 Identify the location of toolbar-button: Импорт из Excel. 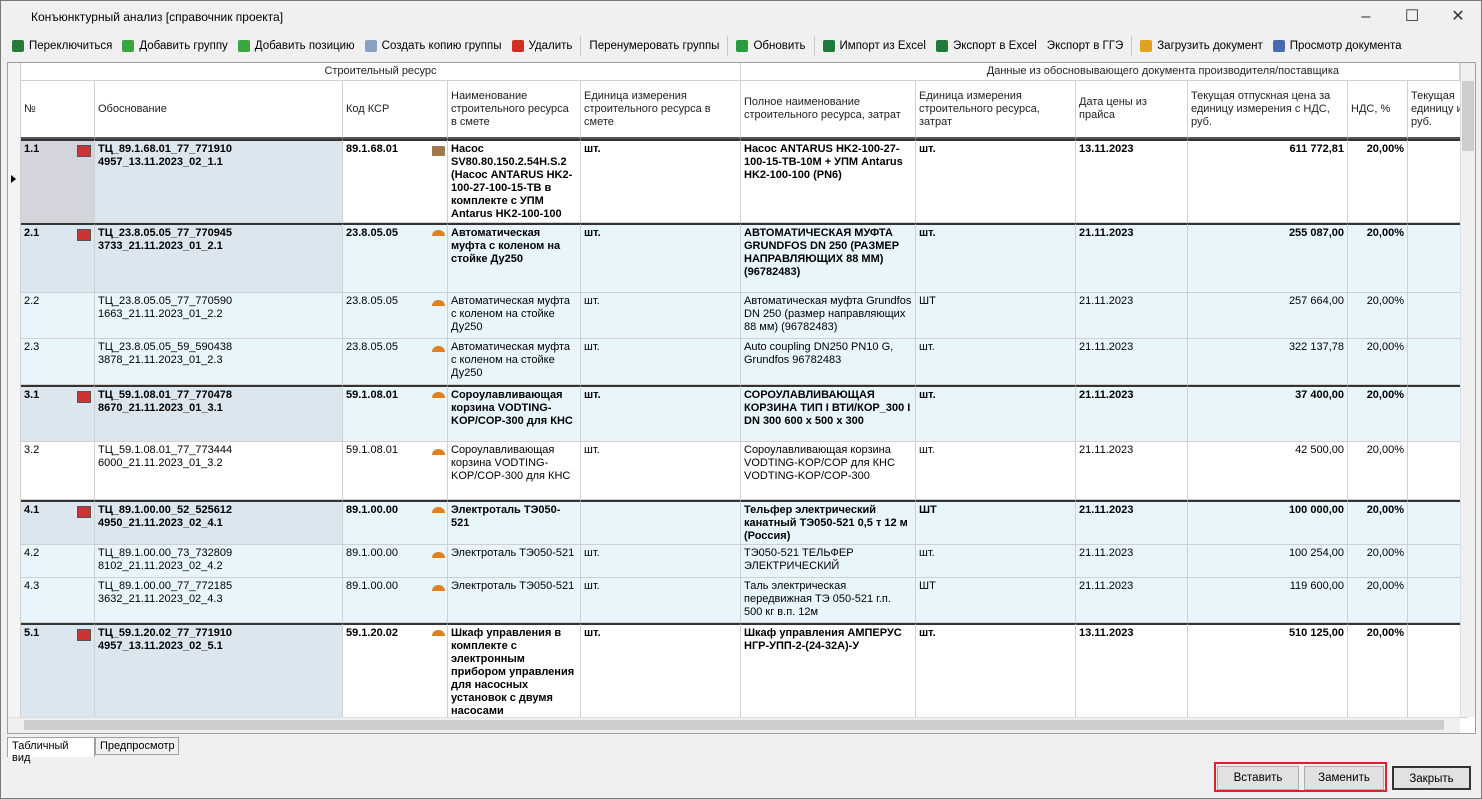
(874, 46).